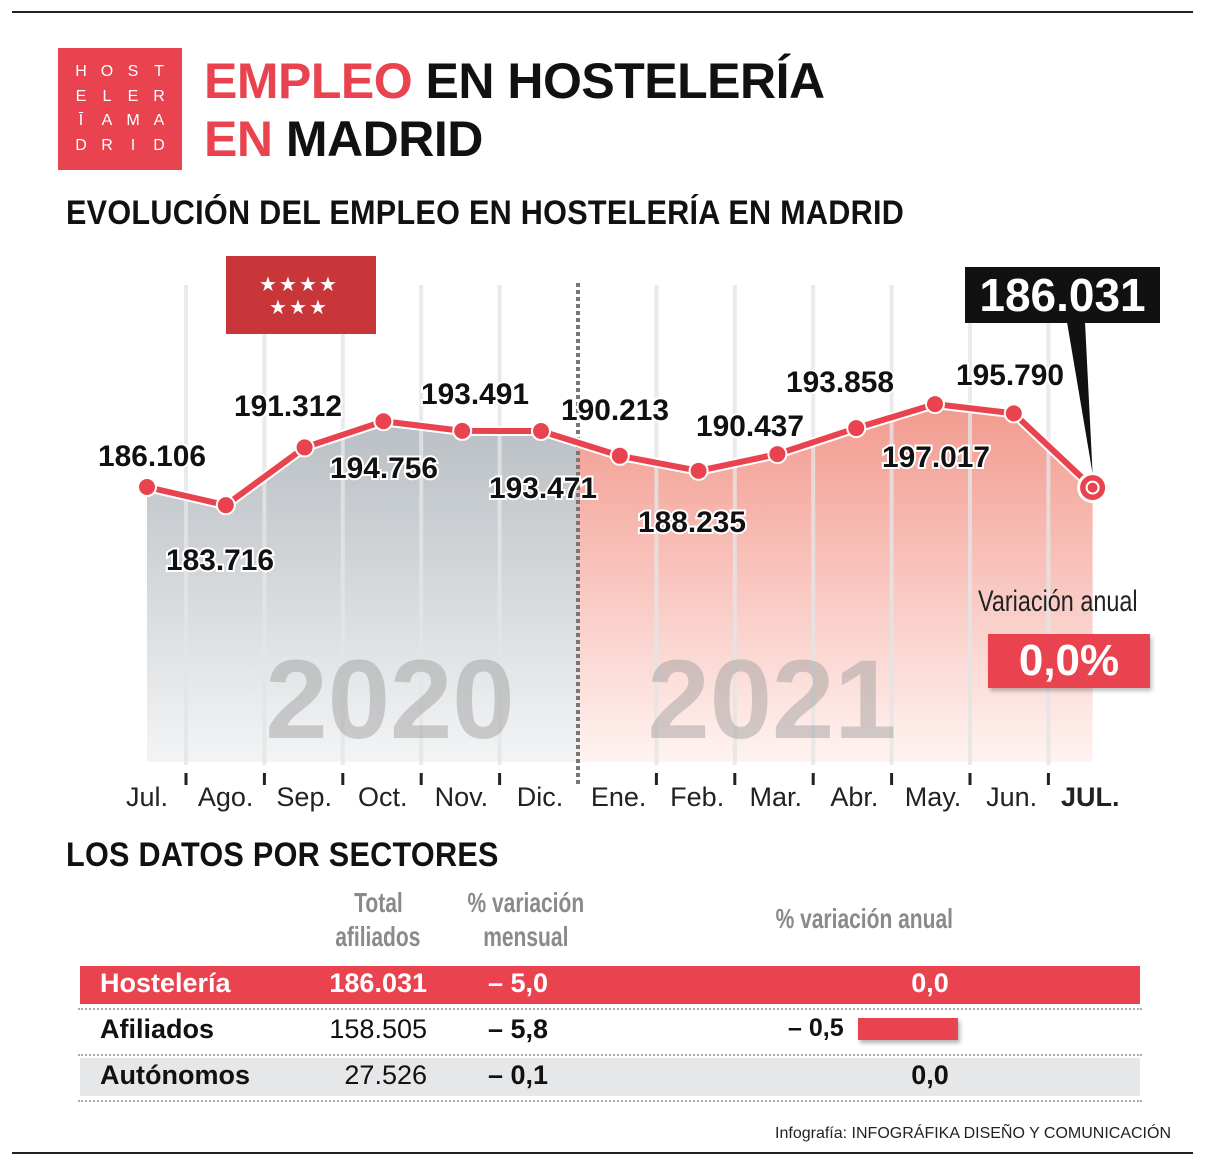 The height and width of the screenshot is (1165, 1205). Describe the element at coordinates (602, 1153) in the screenshot. I see `bottom-rule` at that location.